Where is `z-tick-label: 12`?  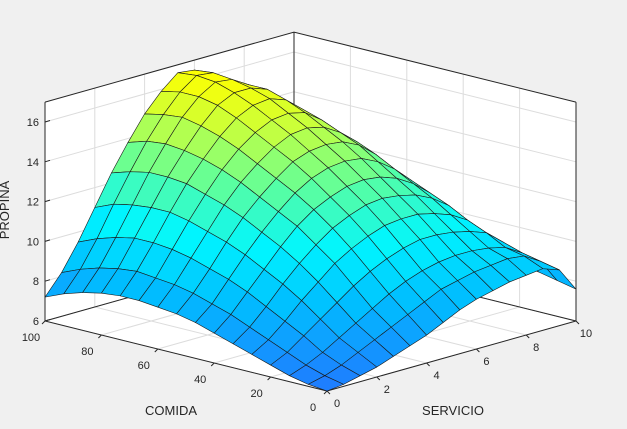 z-tick-label: 12 is located at coordinates (33, 203).